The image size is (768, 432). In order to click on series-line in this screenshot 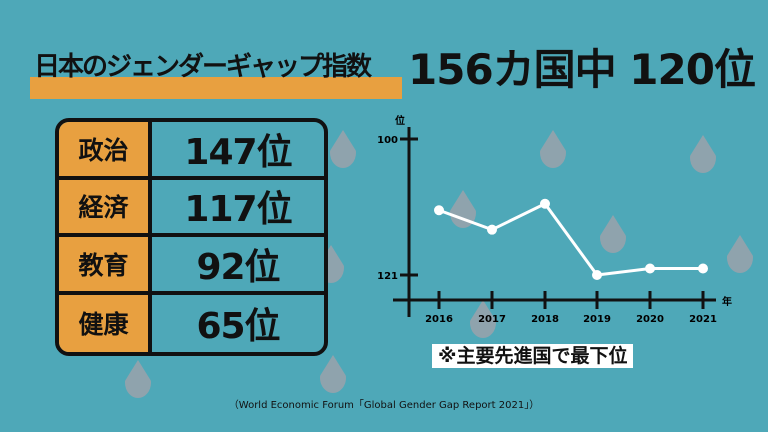, I will do `click(570, 239)`.